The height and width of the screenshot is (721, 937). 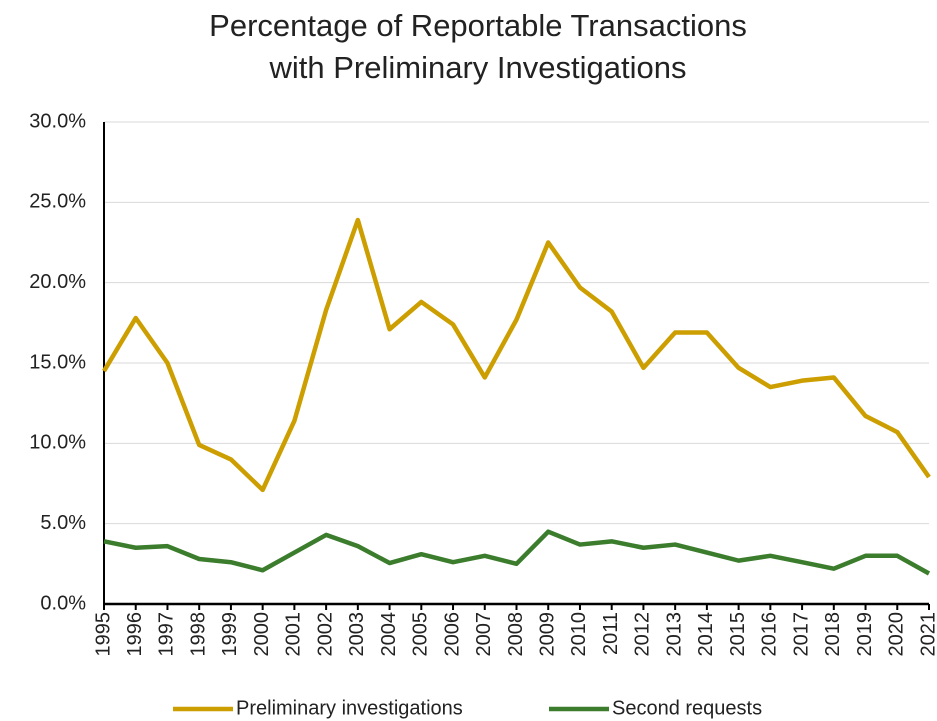 What do you see at coordinates (57, 282) in the screenshot?
I see `y-tick-label: 20.0%` at bounding box center [57, 282].